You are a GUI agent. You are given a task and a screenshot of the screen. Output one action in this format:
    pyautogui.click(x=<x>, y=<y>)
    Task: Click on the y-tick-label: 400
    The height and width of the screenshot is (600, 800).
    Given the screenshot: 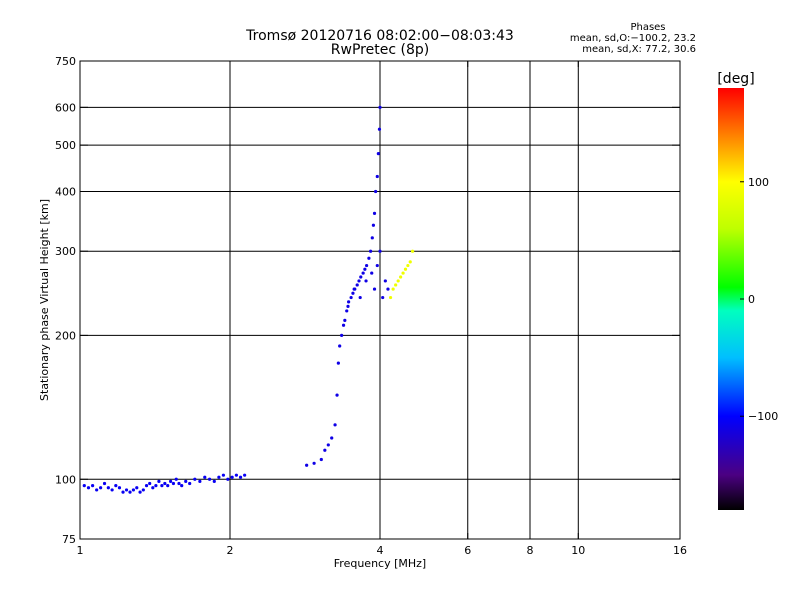 What is the action you would take?
    pyautogui.click(x=65, y=191)
    